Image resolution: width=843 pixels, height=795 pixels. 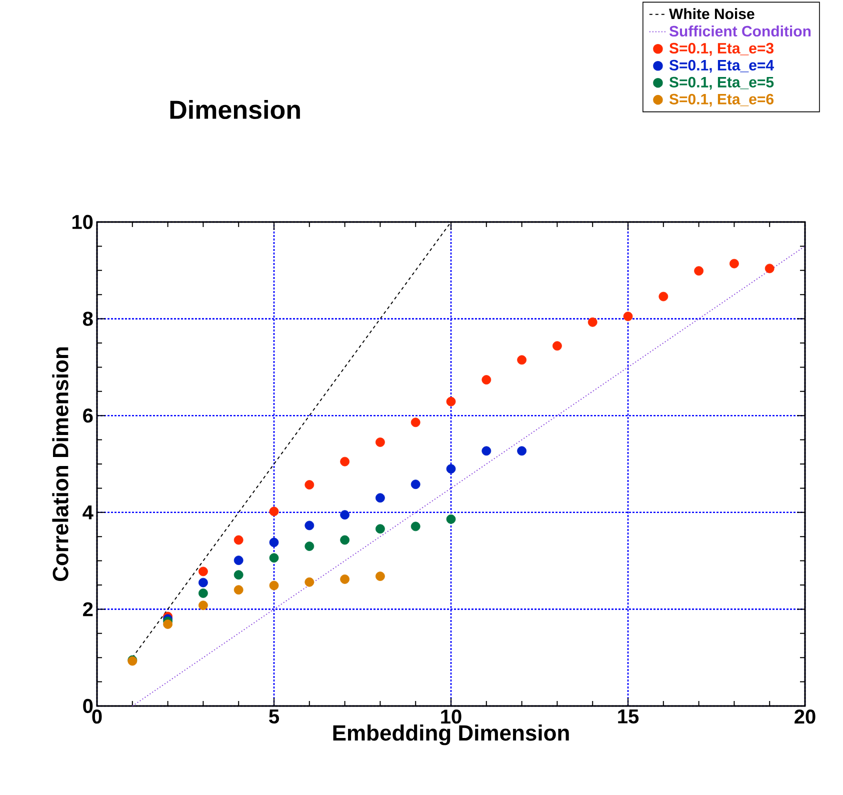 What do you see at coordinates (721, 49) in the screenshot?
I see `legend-label: S=0.1, Eta_e=3` at bounding box center [721, 49].